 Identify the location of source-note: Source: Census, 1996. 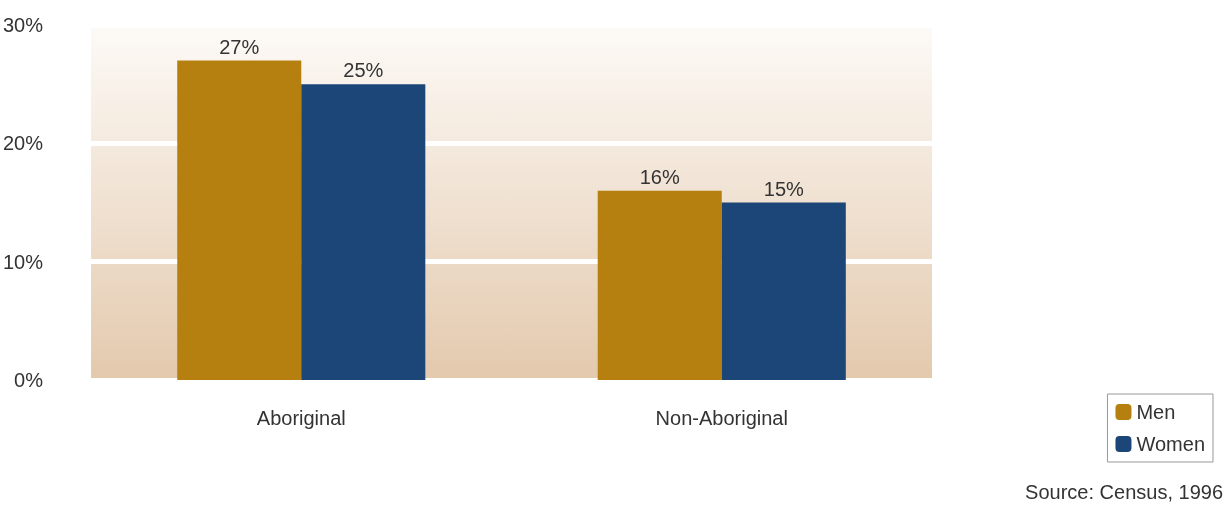
(1124, 492).